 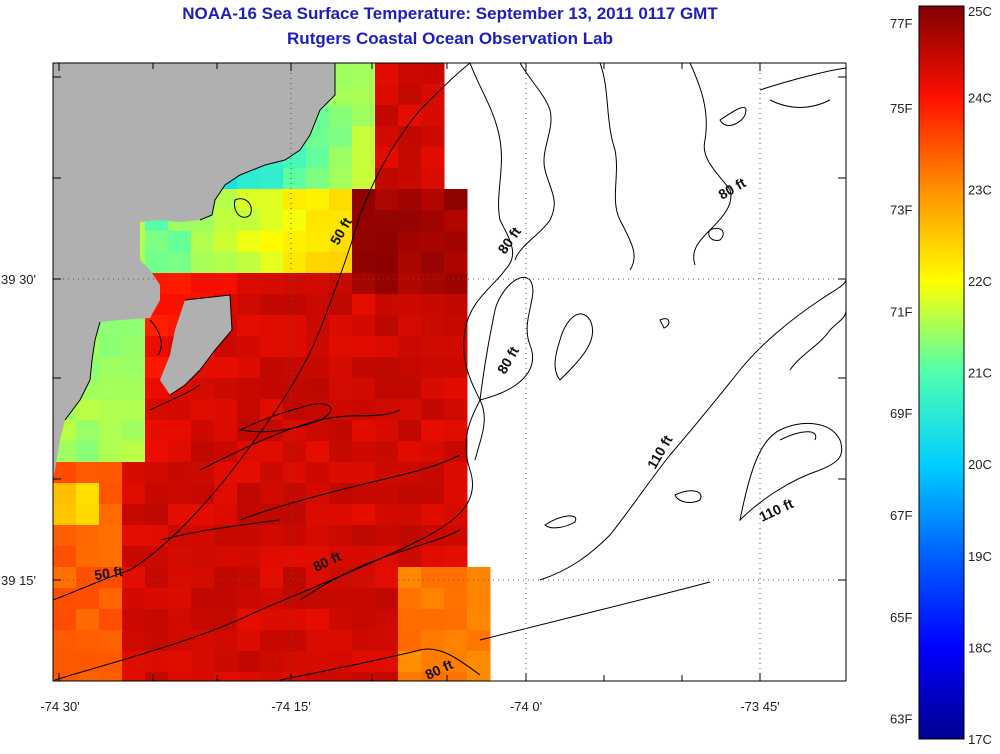 I want to click on lon-label: -74 0', so click(x=526, y=706).